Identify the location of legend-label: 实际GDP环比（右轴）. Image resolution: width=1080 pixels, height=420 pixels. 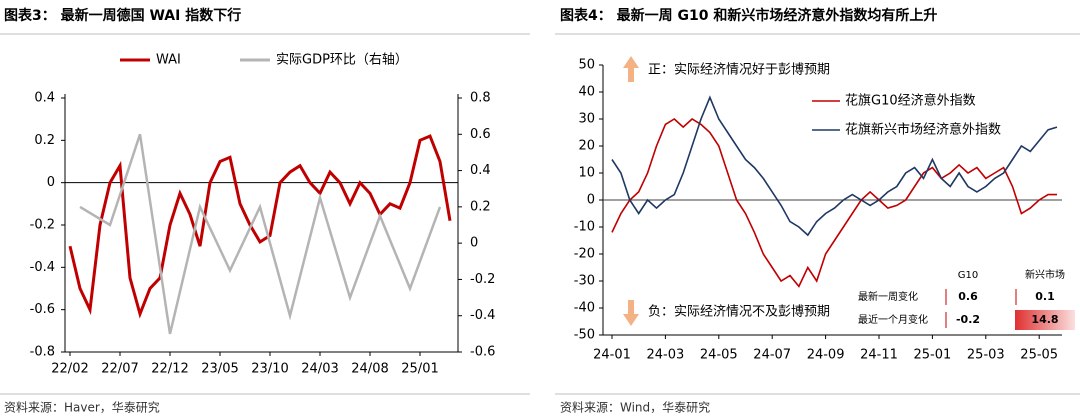
(342, 60).